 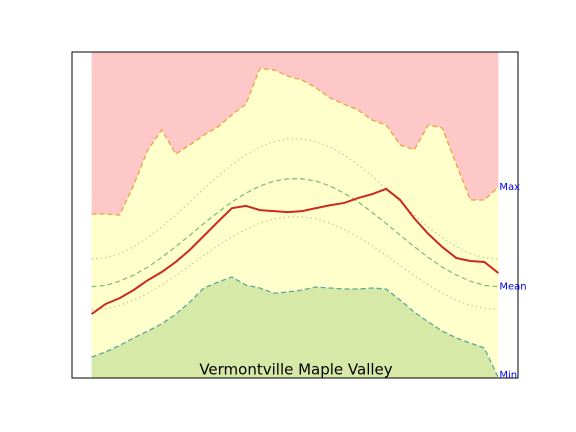 I want to click on series-label: Max, so click(x=509, y=187).